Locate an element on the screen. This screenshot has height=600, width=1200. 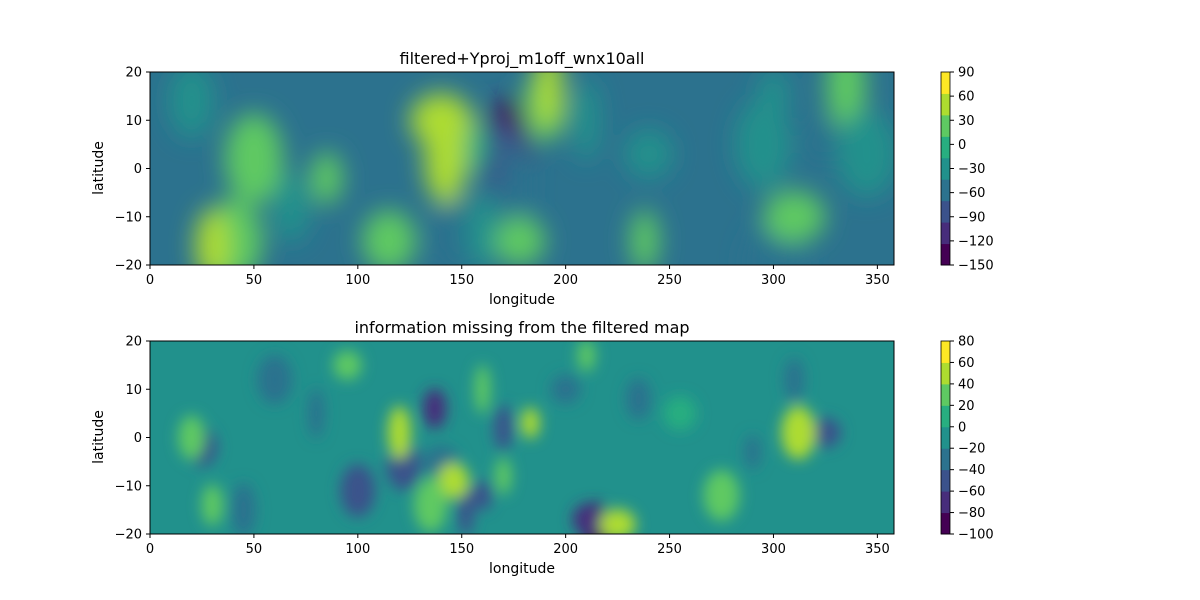
x-tick-label: 50 is located at coordinates (254, 549).